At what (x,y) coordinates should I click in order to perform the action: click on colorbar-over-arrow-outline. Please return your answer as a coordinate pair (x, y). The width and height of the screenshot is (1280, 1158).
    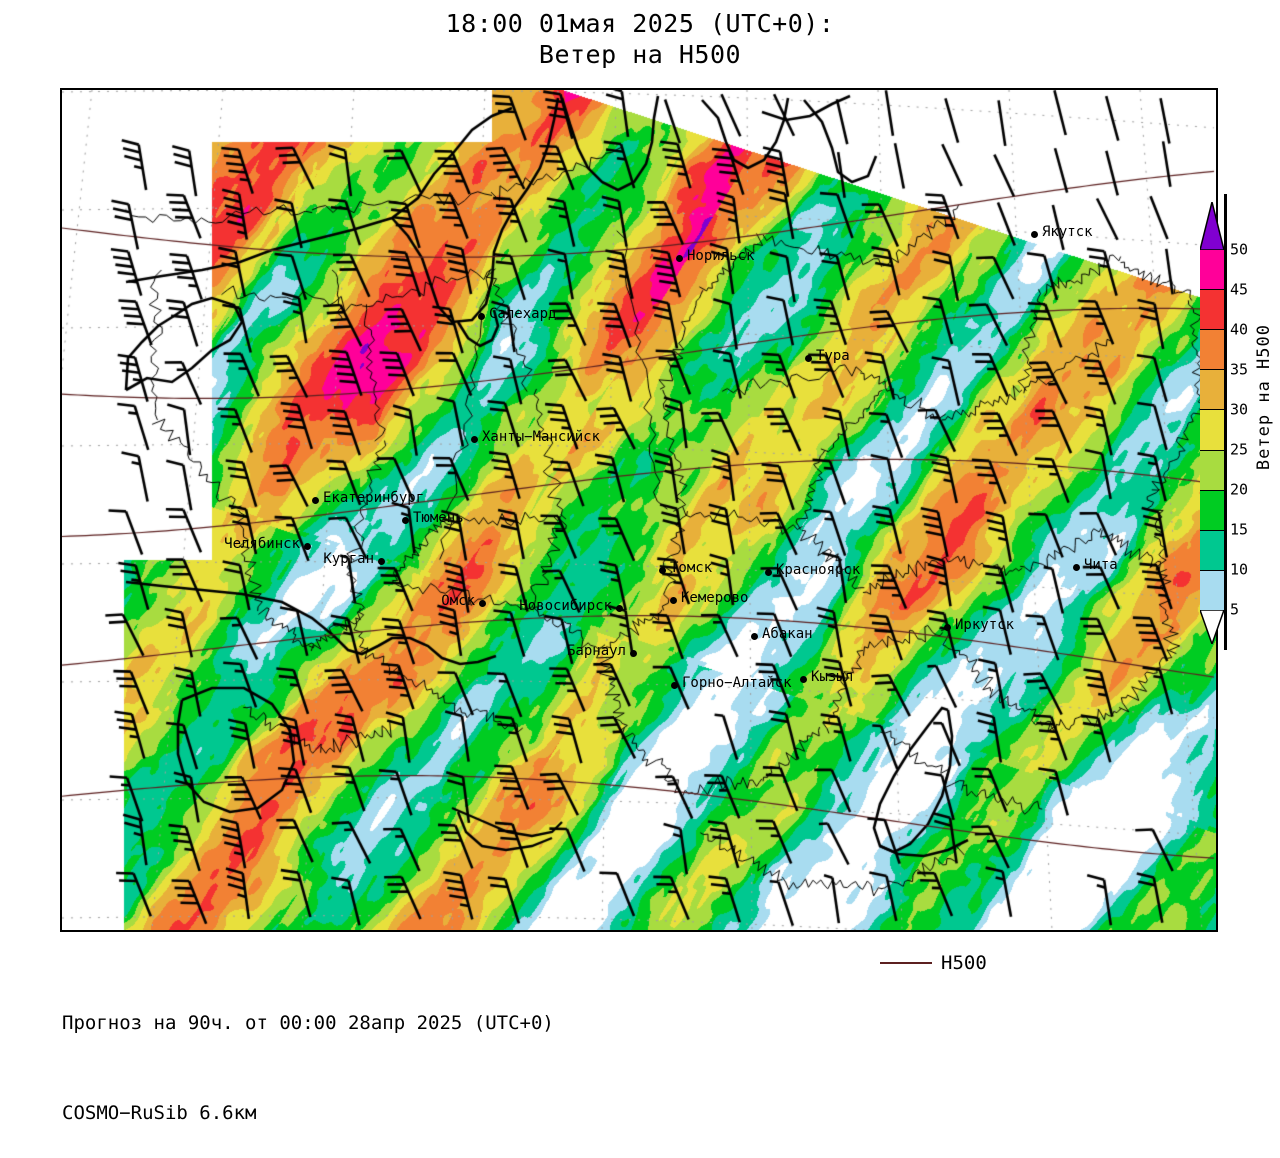
    Looking at the image, I should click on (1212, 226).